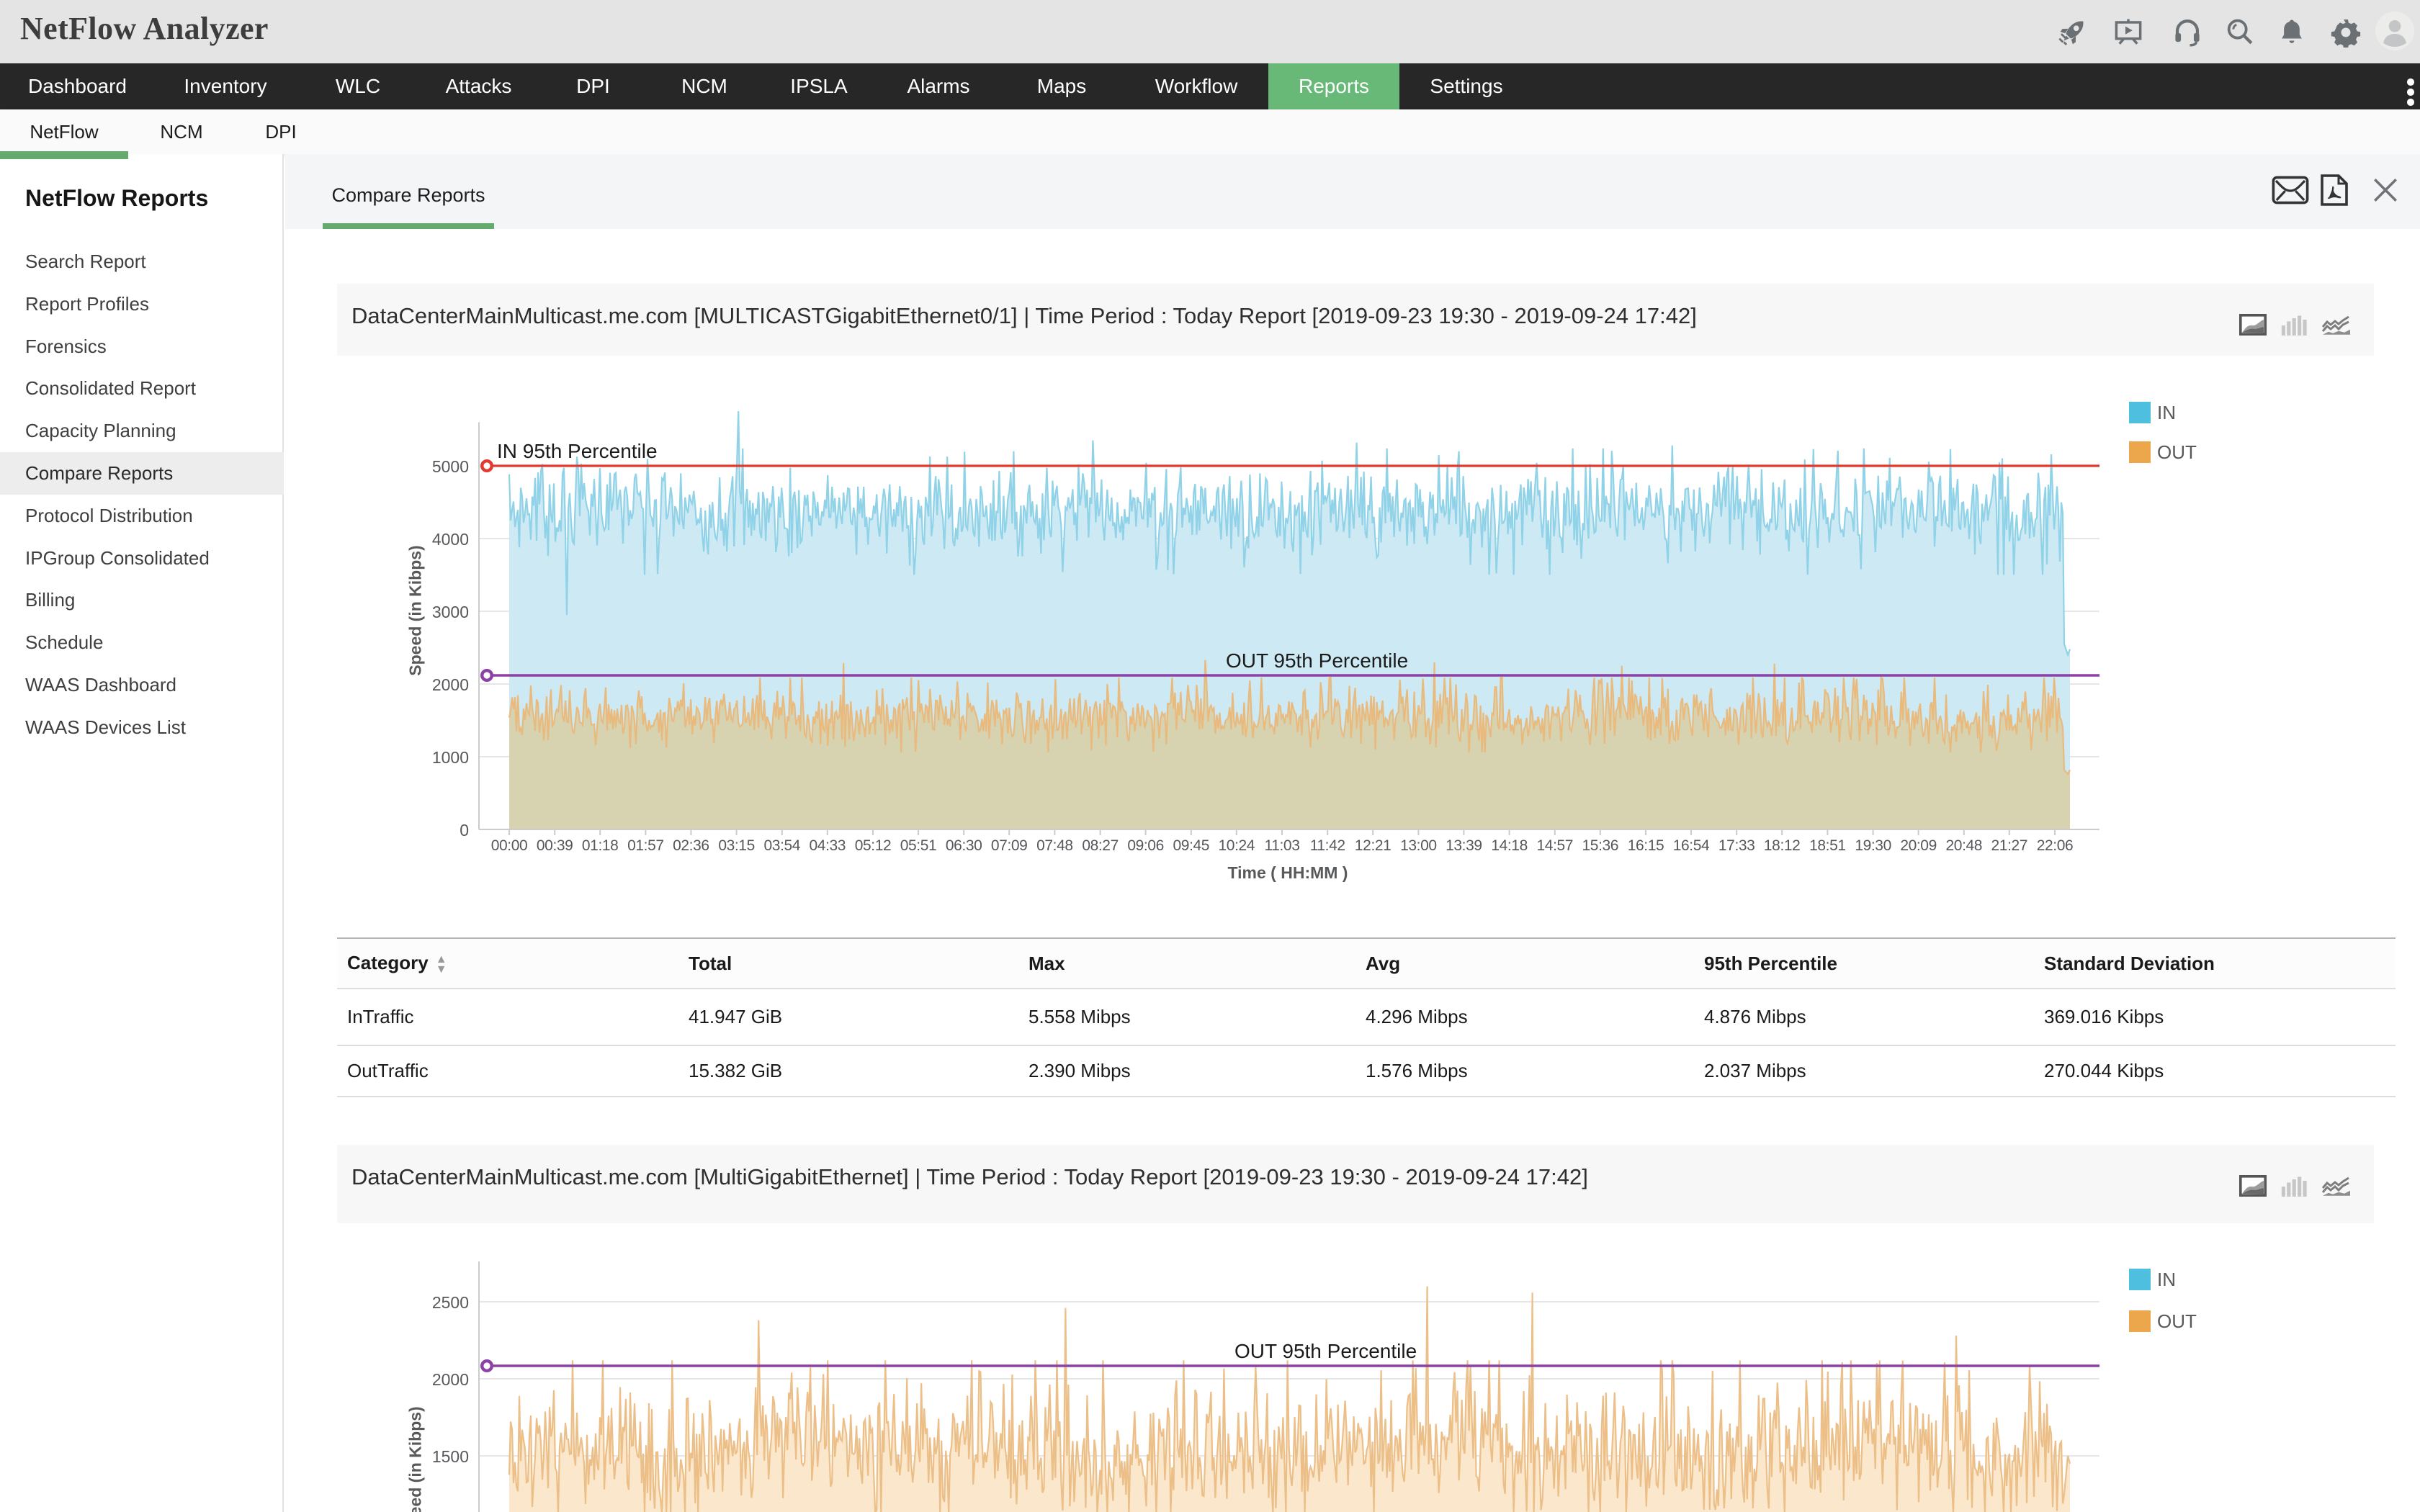  Describe the element at coordinates (1145, 845) in the screenshot. I see `svg-text: 09:06` at that location.